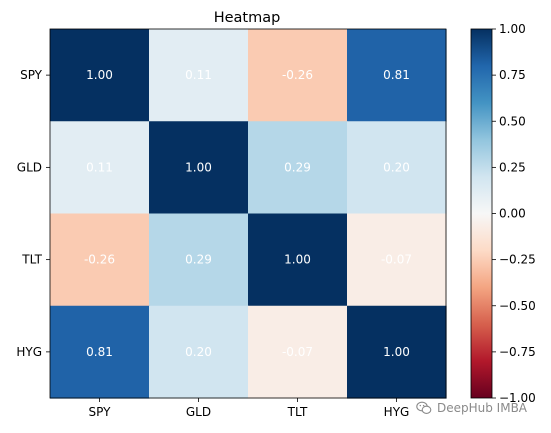 This screenshot has width=551, height=433. I want to click on y-tick-label: GLD, so click(29, 167).